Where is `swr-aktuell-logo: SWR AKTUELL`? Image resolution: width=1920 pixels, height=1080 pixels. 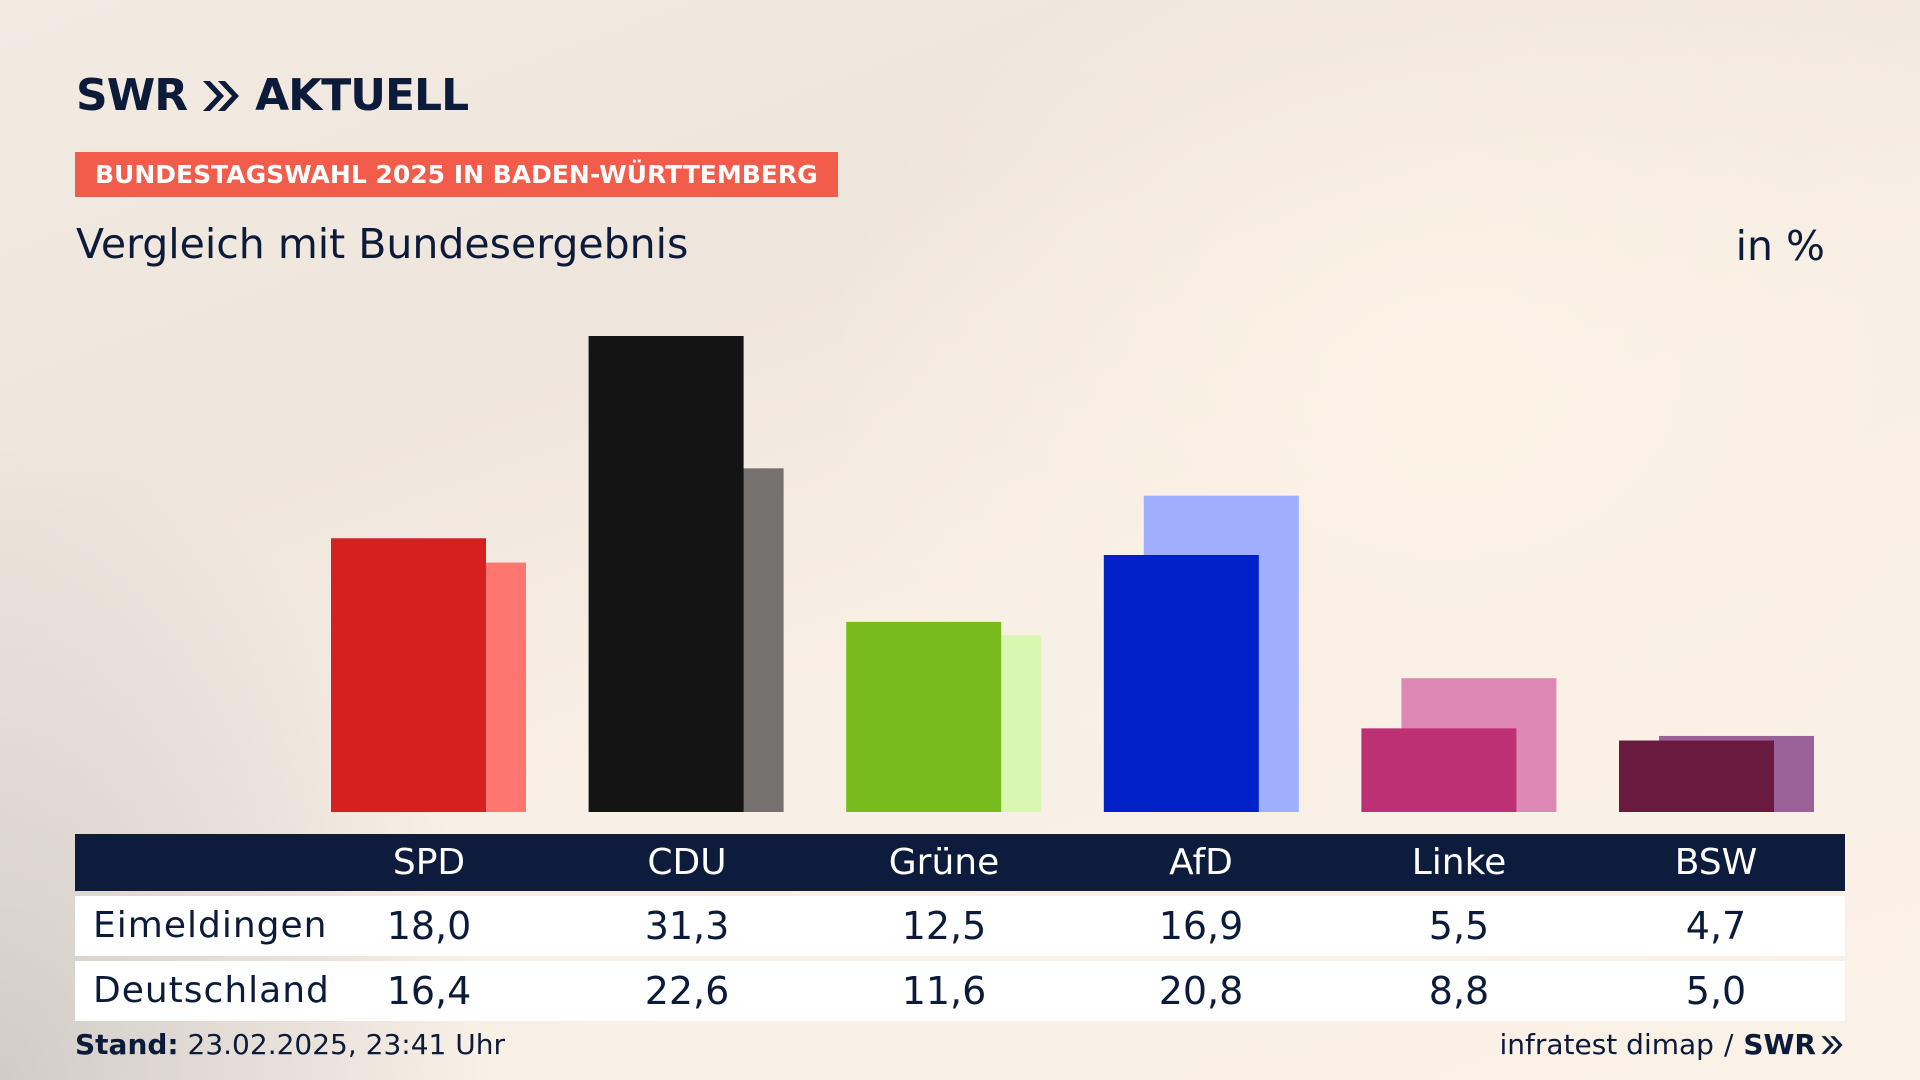
swr-aktuell-logo: SWR AKTUELL is located at coordinates (272, 95).